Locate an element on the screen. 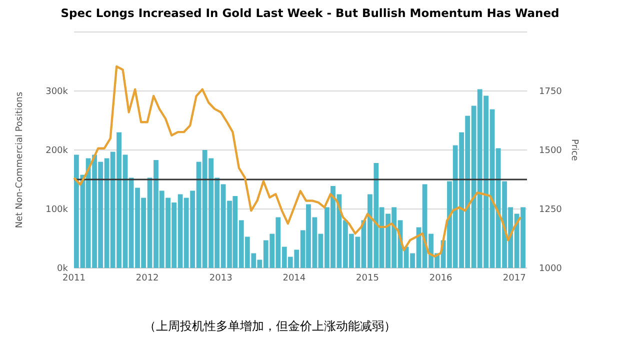 The width and height of the screenshot is (620, 342). y2-tick-label: 1000 is located at coordinates (550, 269).